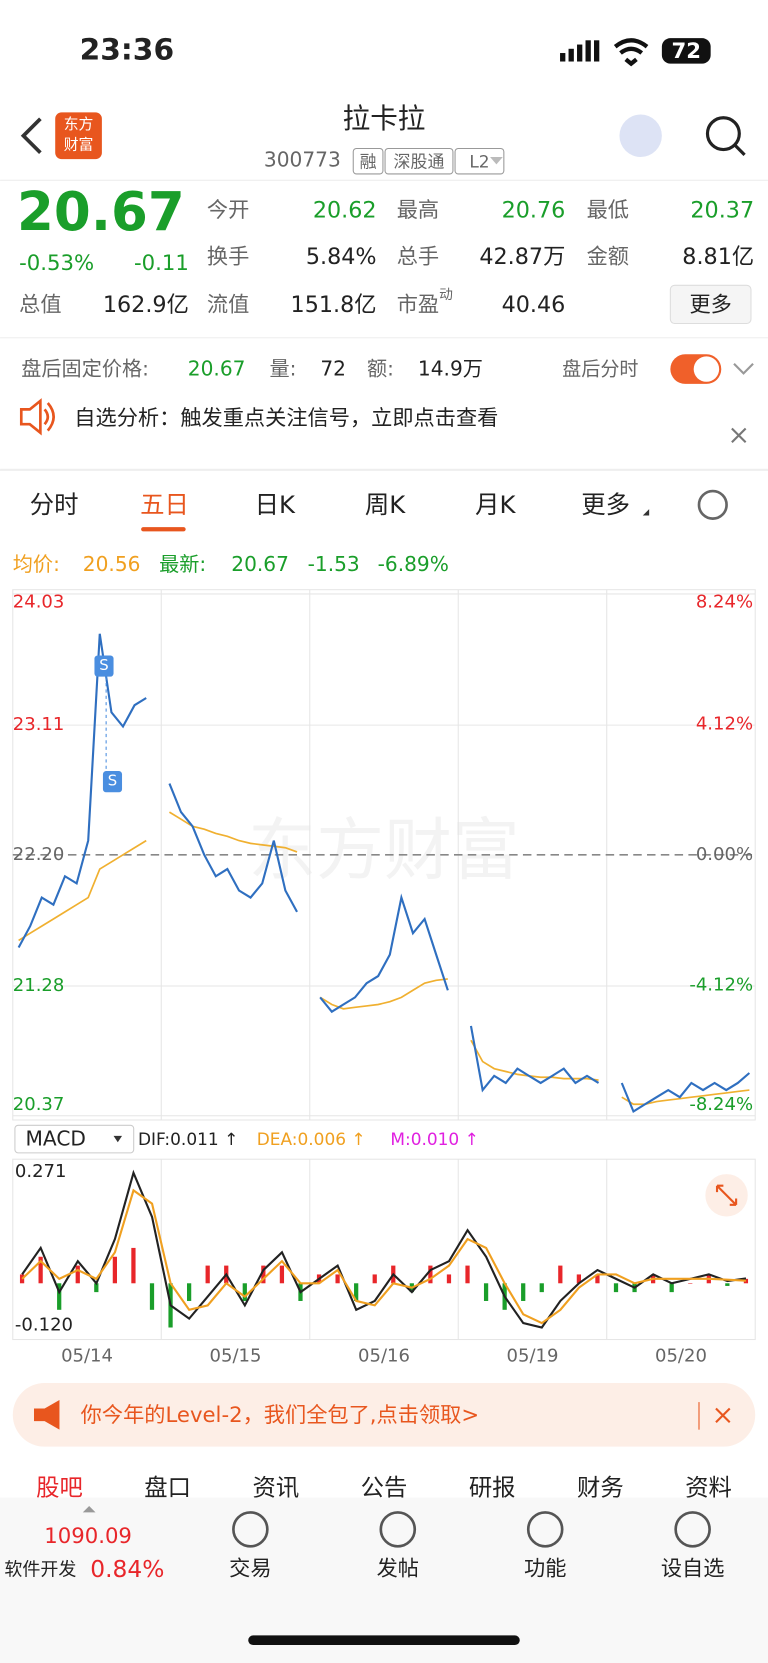 The width and height of the screenshot is (768, 1663). Describe the element at coordinates (384, 1640) in the screenshot. I see `home-indicator` at that location.